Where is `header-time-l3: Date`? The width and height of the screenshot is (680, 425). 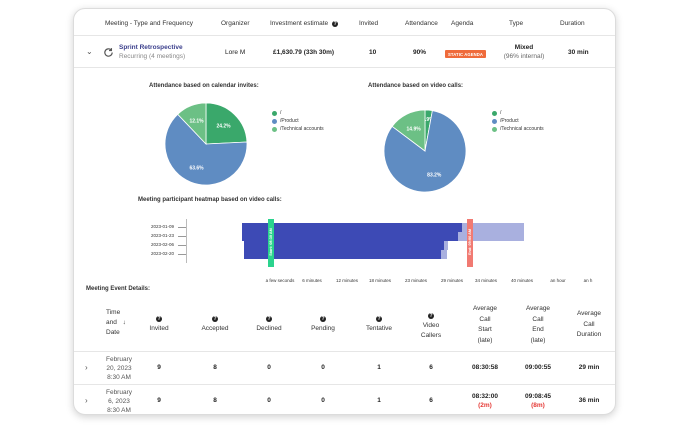
header-time-l3: Date is located at coordinates (113, 332).